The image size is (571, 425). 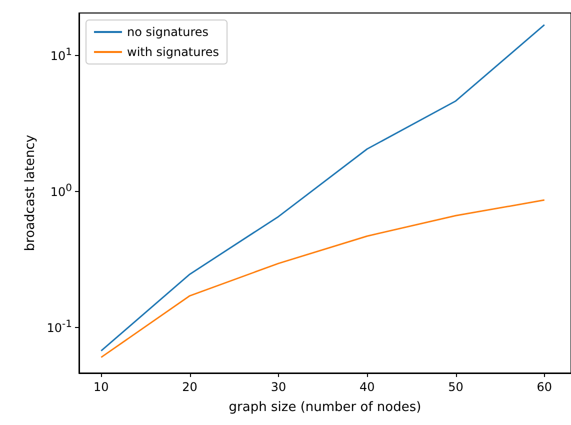 What do you see at coordinates (61, 55) in the screenshot?
I see `y-tick-label: 10$^{1}$` at bounding box center [61, 55].